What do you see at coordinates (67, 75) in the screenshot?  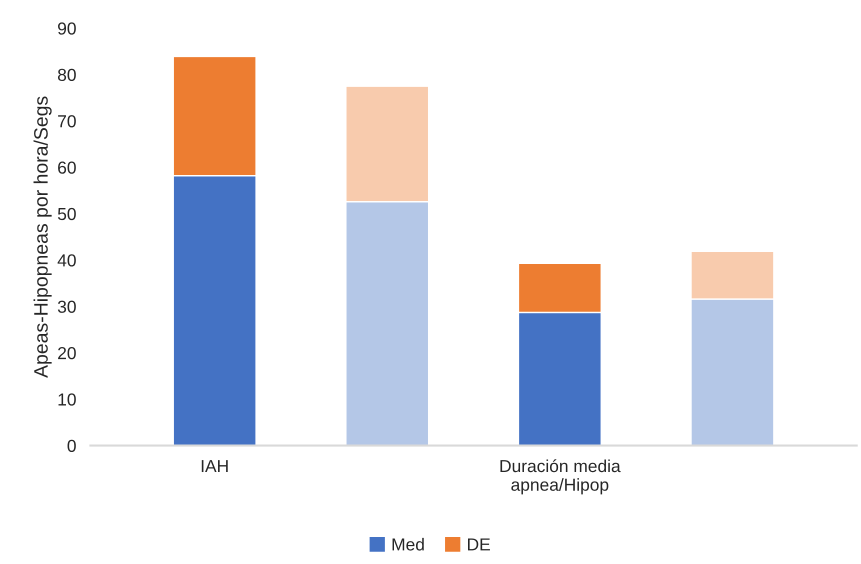 I see `y-tick-label: 80` at bounding box center [67, 75].